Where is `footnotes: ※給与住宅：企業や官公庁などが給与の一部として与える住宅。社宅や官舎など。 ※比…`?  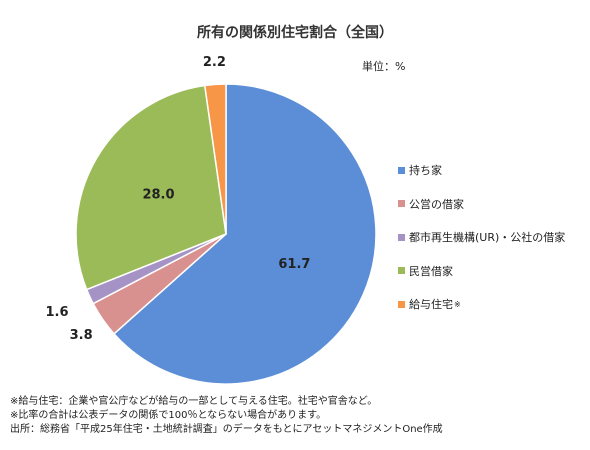
footnotes: ※給与住宅：企業や官公庁などが給与の一部として与える住宅。社宅や官舎など。 ※比… is located at coordinates (297, 416).